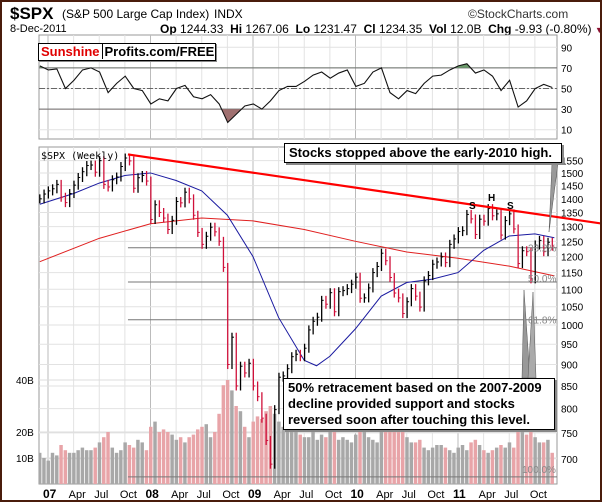 This screenshot has width=602, height=502. I want to click on price-tick-label: 800, so click(569, 410).